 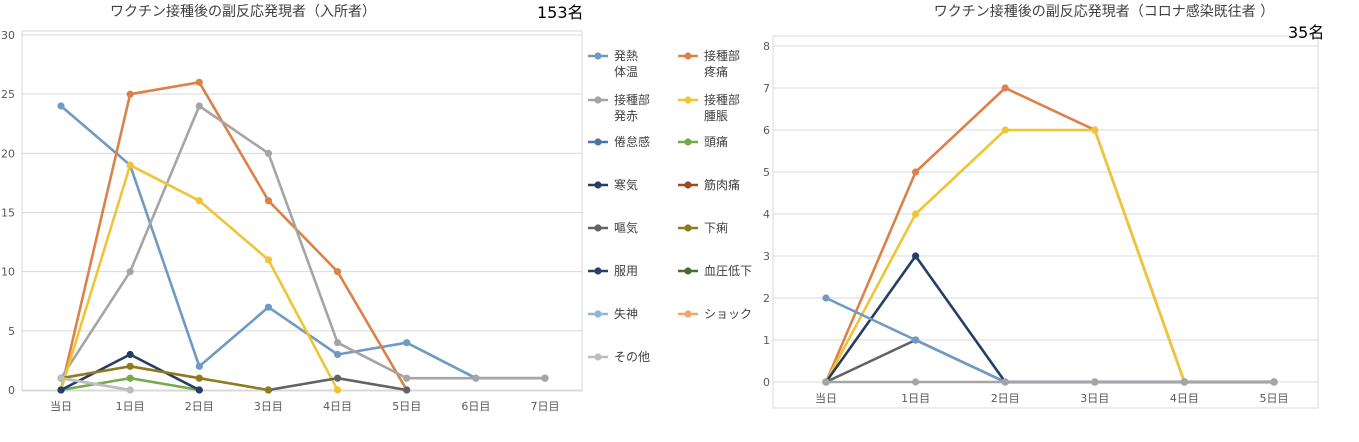 What do you see at coordinates (716, 141) in the screenshot?
I see `legend-label: 頭痛` at bounding box center [716, 141].